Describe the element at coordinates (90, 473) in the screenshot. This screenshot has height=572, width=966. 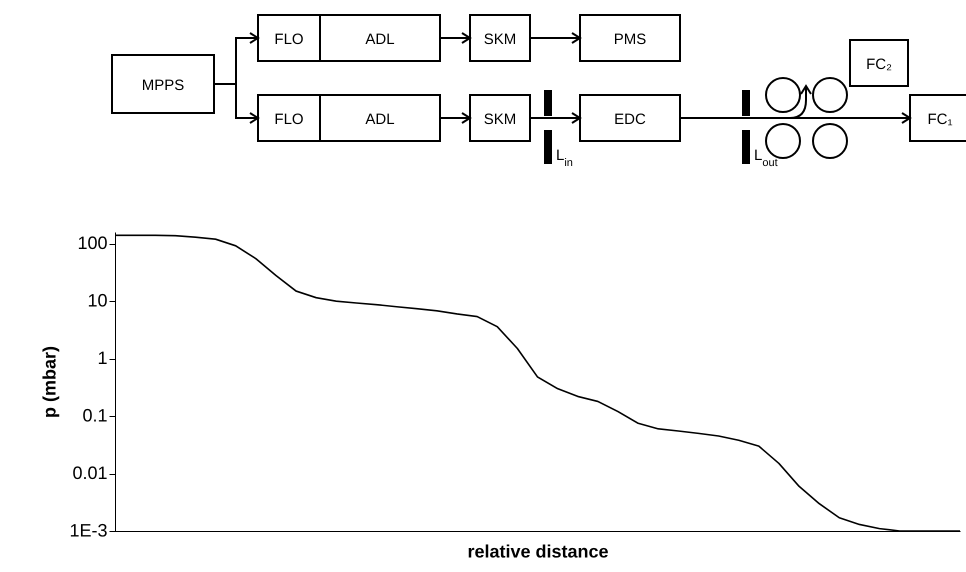
I see `y-tick-label: 0.01` at that location.